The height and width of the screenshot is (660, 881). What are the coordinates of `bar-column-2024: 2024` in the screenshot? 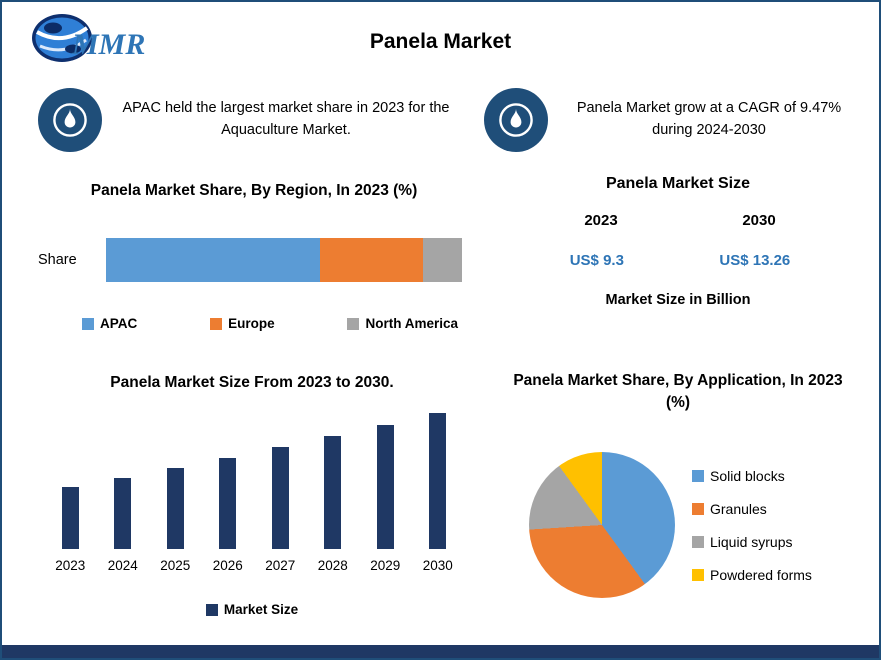 It's located at (123, 486).